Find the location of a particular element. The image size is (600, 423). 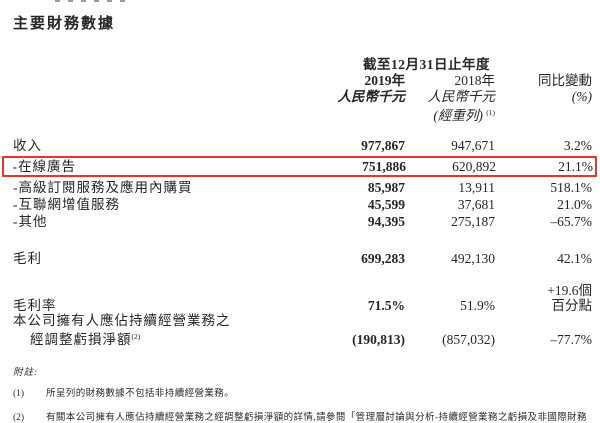

value-2018: 492,130 is located at coordinates (473, 258).